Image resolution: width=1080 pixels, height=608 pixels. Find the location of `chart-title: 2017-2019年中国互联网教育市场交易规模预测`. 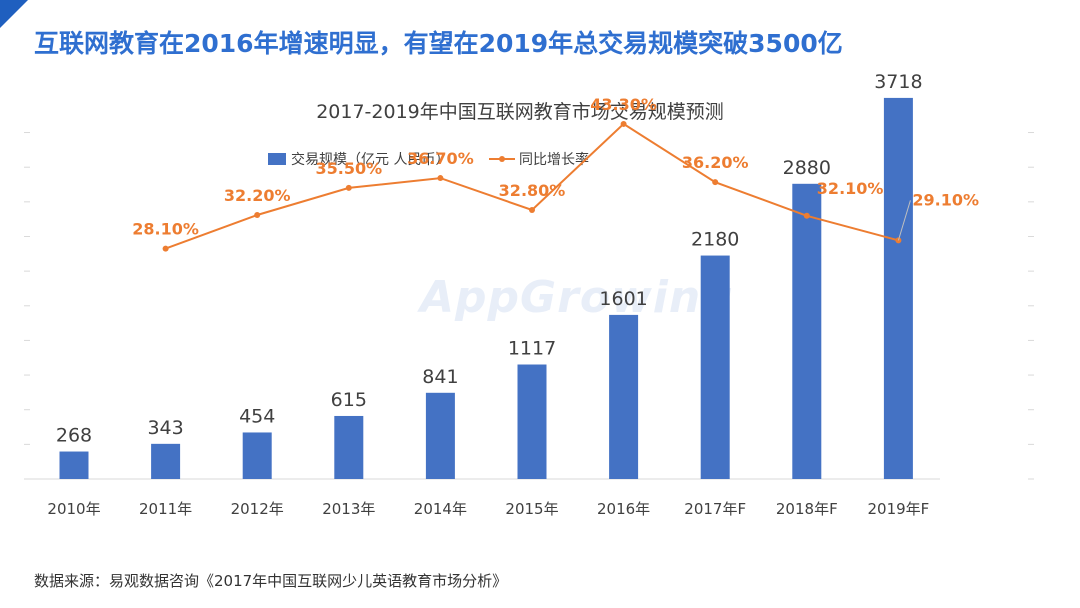

chart-title: 2017-2019年中国互联网教育市场交易规模预测 is located at coordinates (520, 112).